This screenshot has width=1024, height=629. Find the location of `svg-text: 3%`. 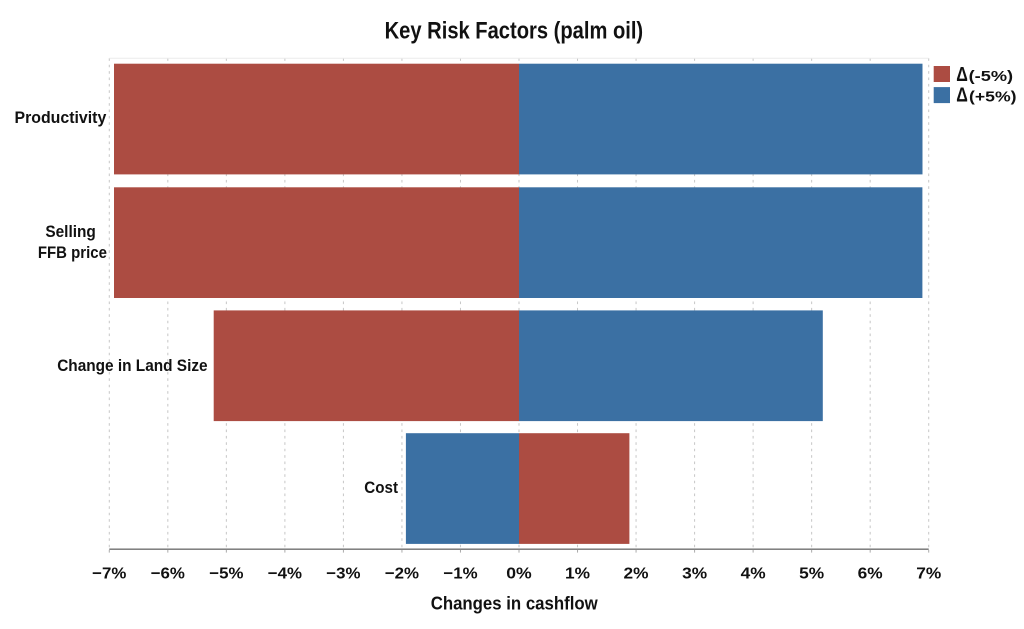

svg-text: 3% is located at coordinates (694, 574).